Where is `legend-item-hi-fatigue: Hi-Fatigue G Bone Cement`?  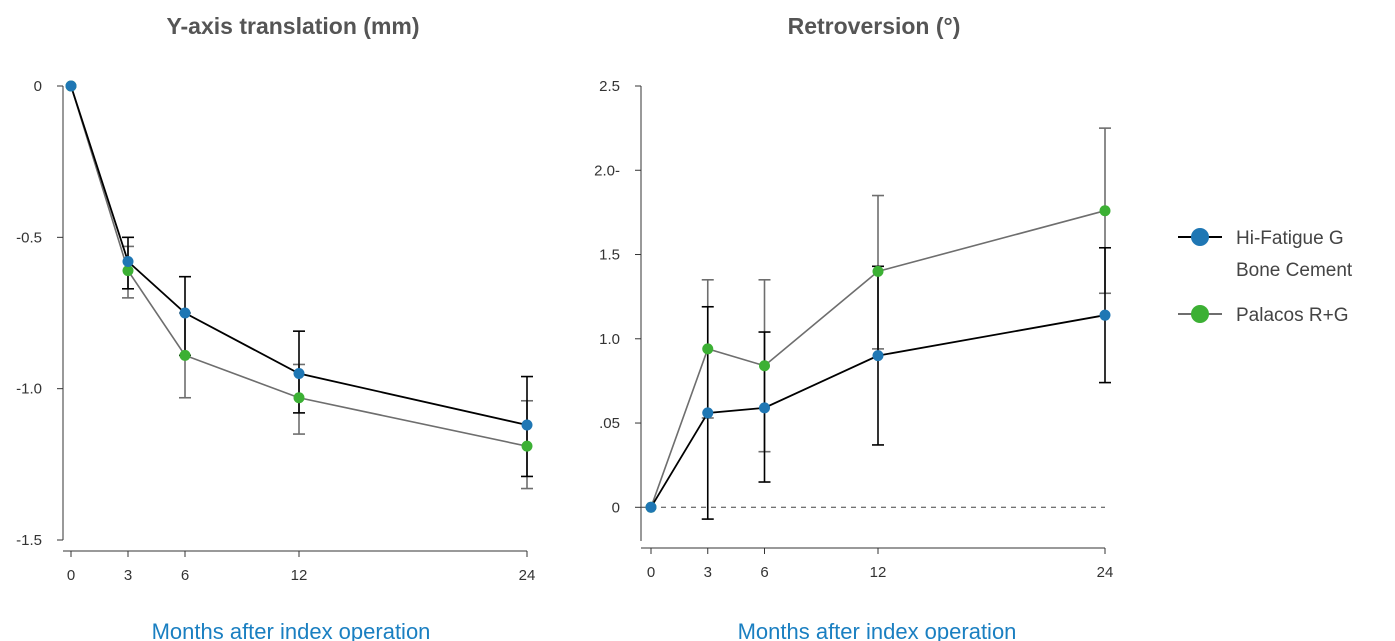
legend-item-hi-fatigue: Hi-Fatigue G Bone Cement is located at coordinates (1265, 254).